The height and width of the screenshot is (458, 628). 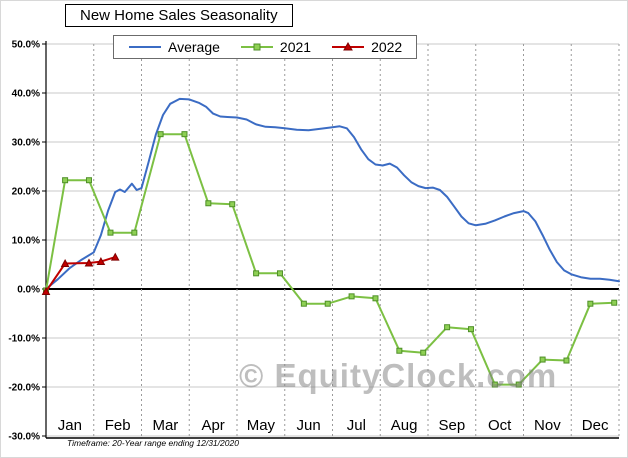 I want to click on legend-item-2021: 2021, so click(x=275, y=47).